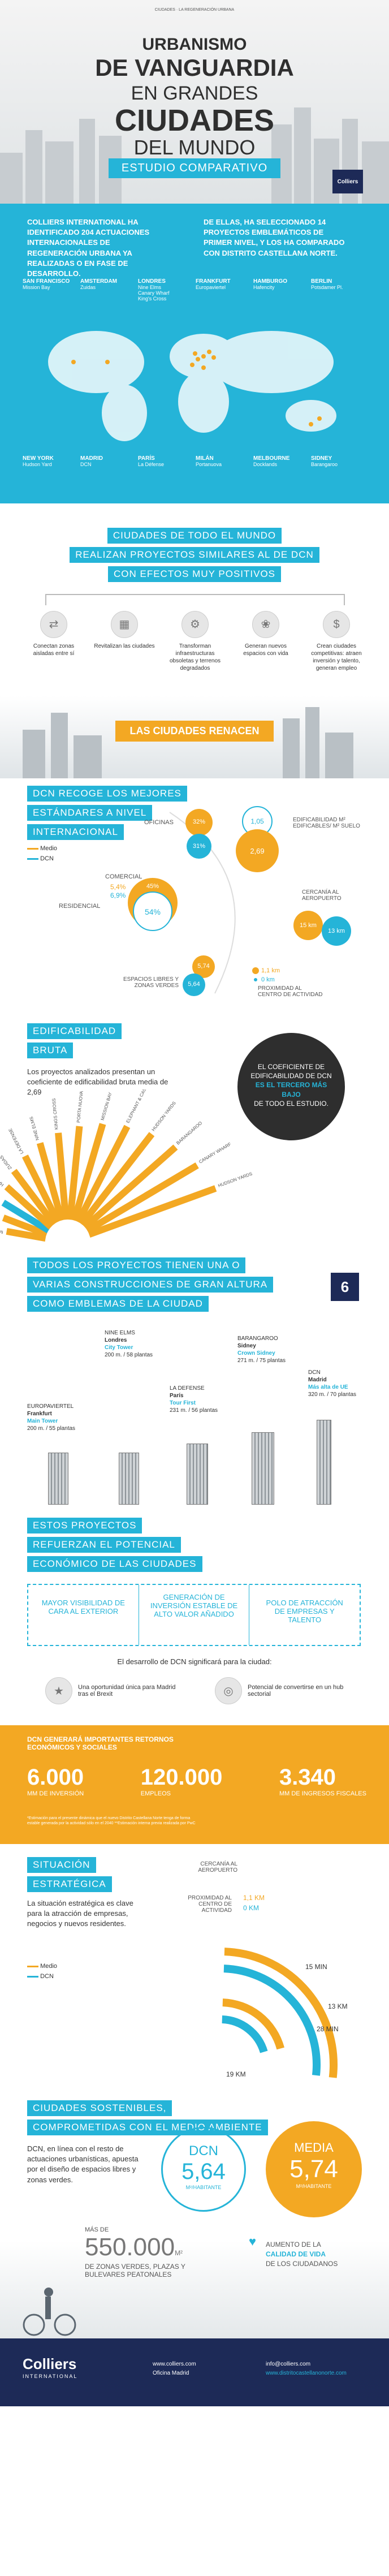  Describe the element at coordinates (55, 1793) in the screenshot. I see `benefit-label: MM DE INVERSIÓN` at that location.